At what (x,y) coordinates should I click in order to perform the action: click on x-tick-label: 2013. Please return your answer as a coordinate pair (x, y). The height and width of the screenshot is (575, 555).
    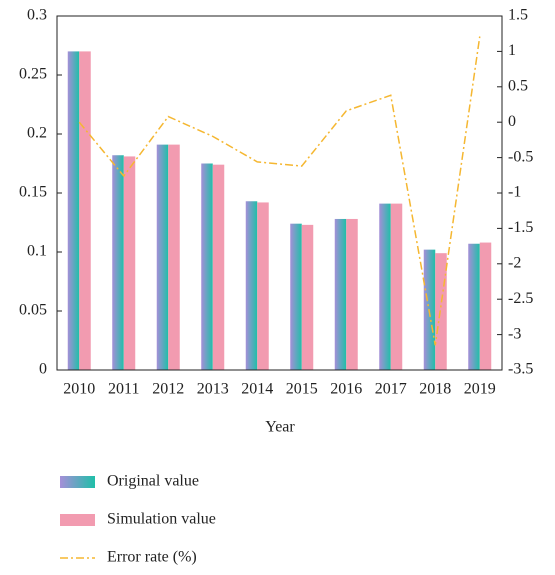
    Looking at the image, I should click on (213, 389).